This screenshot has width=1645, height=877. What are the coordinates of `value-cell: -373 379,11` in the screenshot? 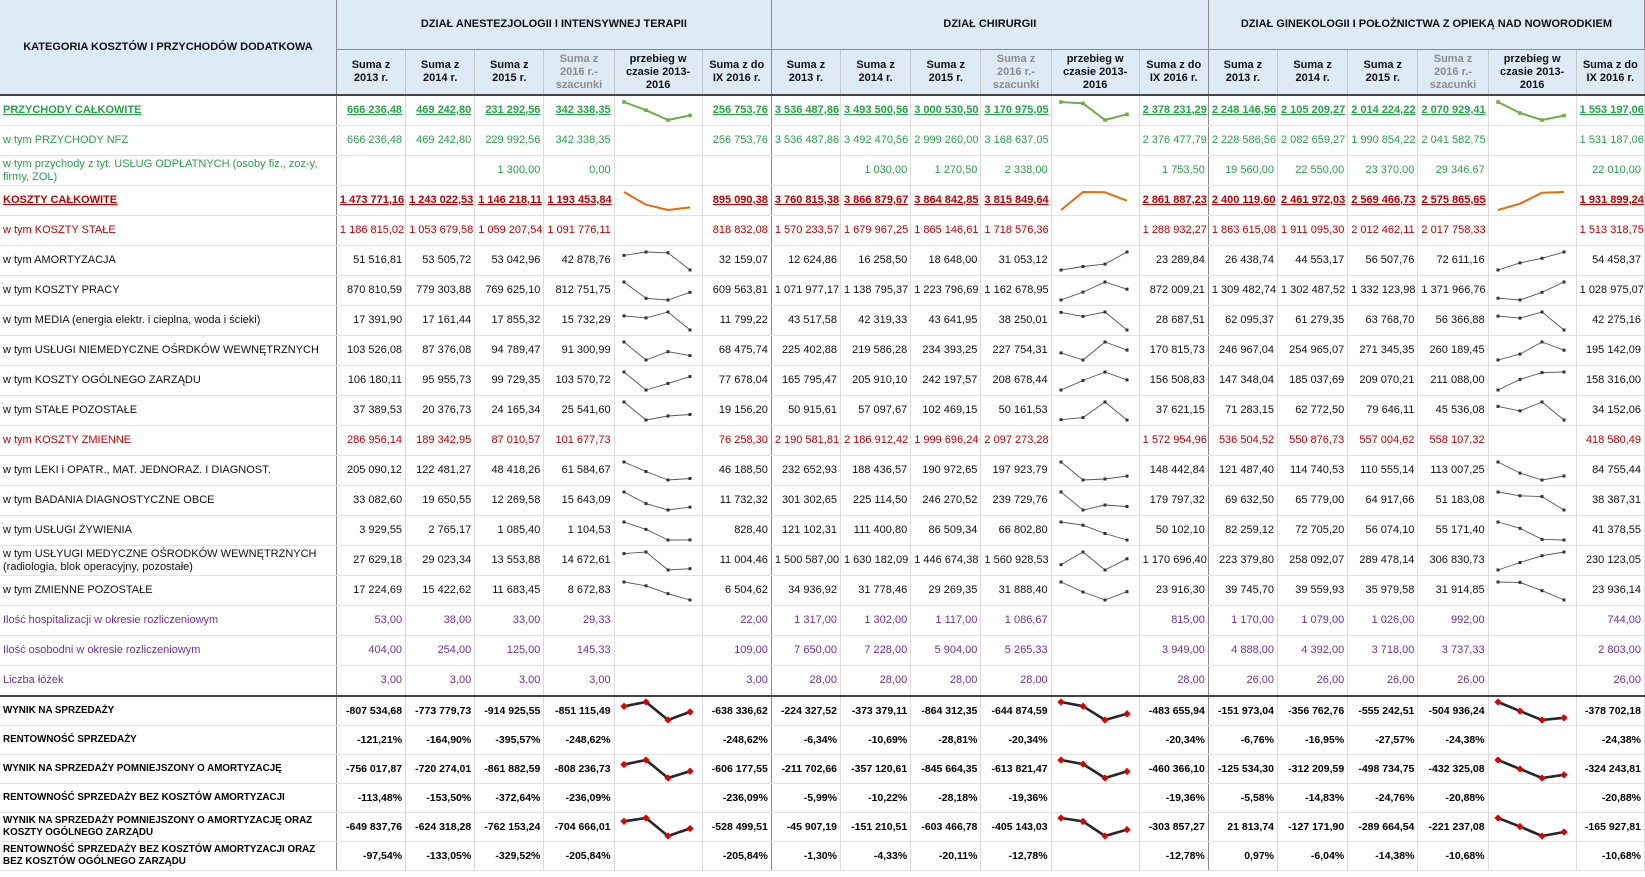 It's located at (876, 710).